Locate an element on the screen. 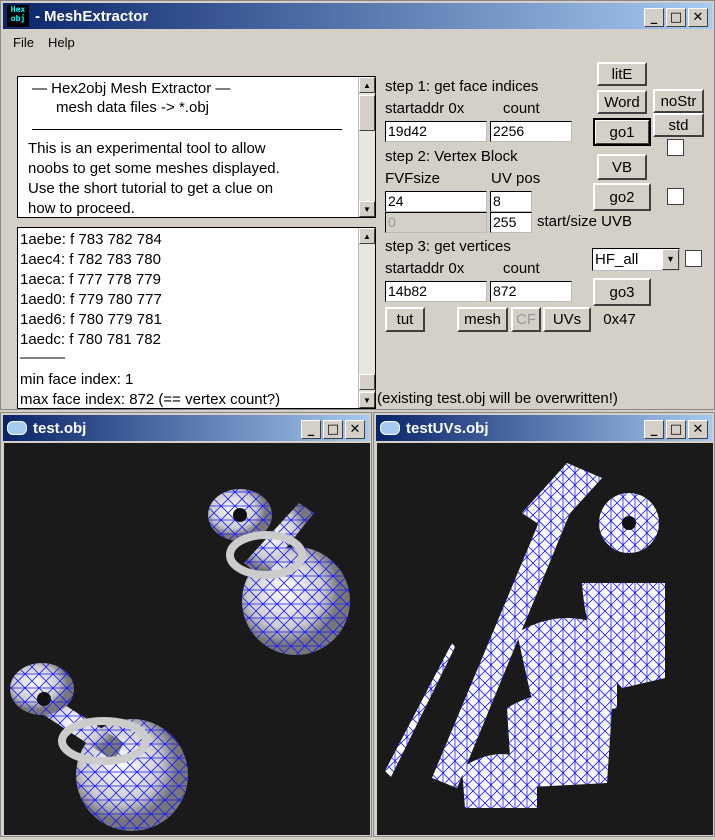 This screenshot has width=715, height=840. step2-uv-label: UV pos is located at coordinates (516, 179).